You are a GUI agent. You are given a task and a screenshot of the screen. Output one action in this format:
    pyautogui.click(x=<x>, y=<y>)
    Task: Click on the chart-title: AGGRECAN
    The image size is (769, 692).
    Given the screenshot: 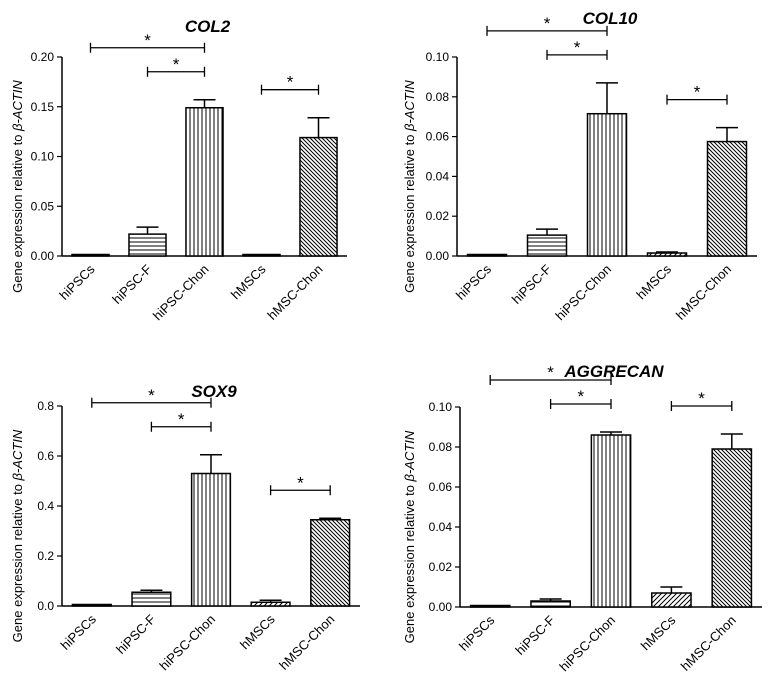 What is the action you would take?
    pyautogui.click(x=613, y=371)
    